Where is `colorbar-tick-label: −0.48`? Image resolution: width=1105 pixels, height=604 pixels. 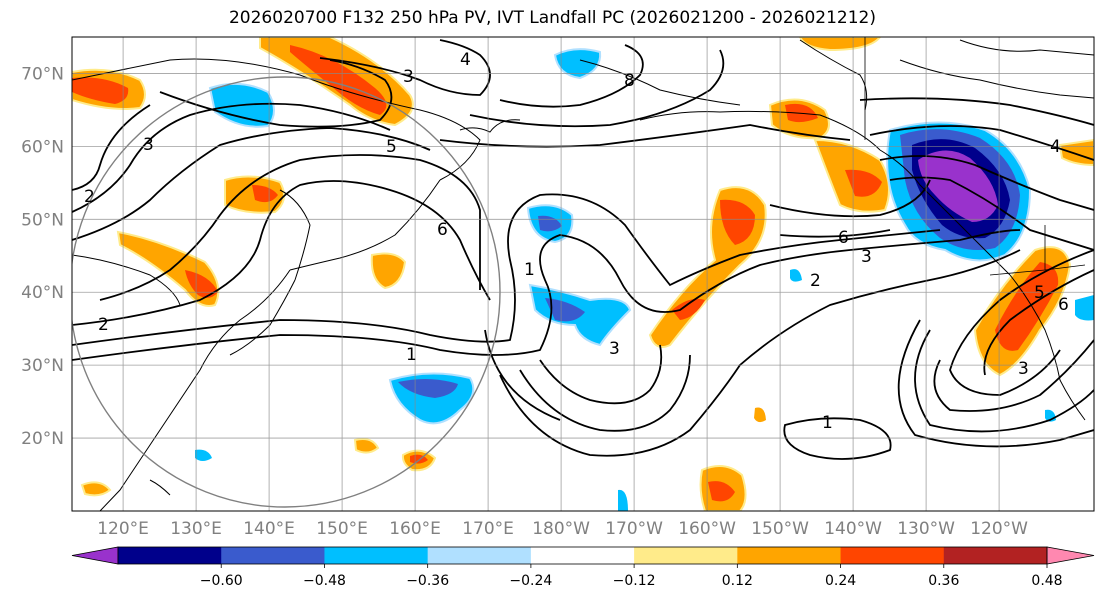
colorbar-tick-label: −0.48 is located at coordinates (324, 581).